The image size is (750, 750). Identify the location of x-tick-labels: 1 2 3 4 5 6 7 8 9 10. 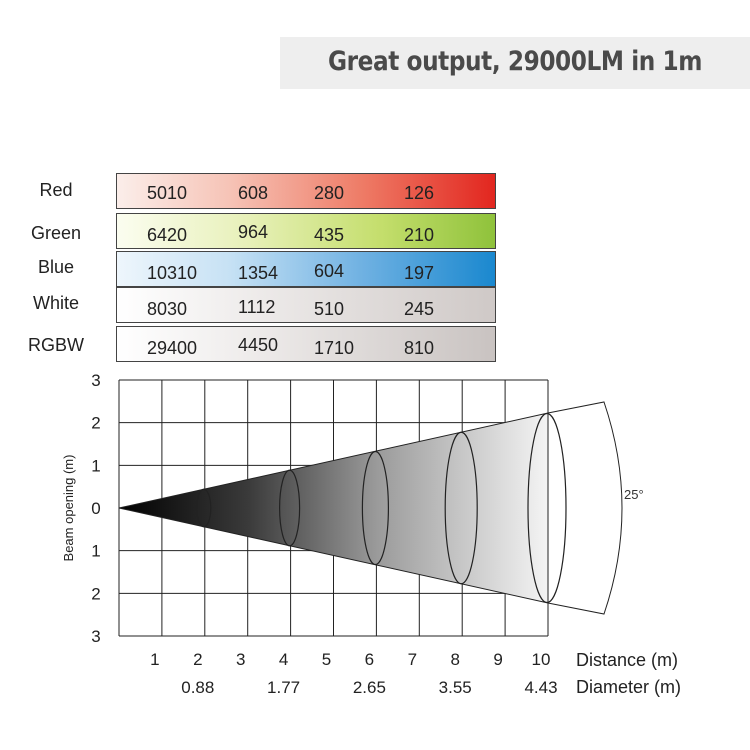
(350, 659).